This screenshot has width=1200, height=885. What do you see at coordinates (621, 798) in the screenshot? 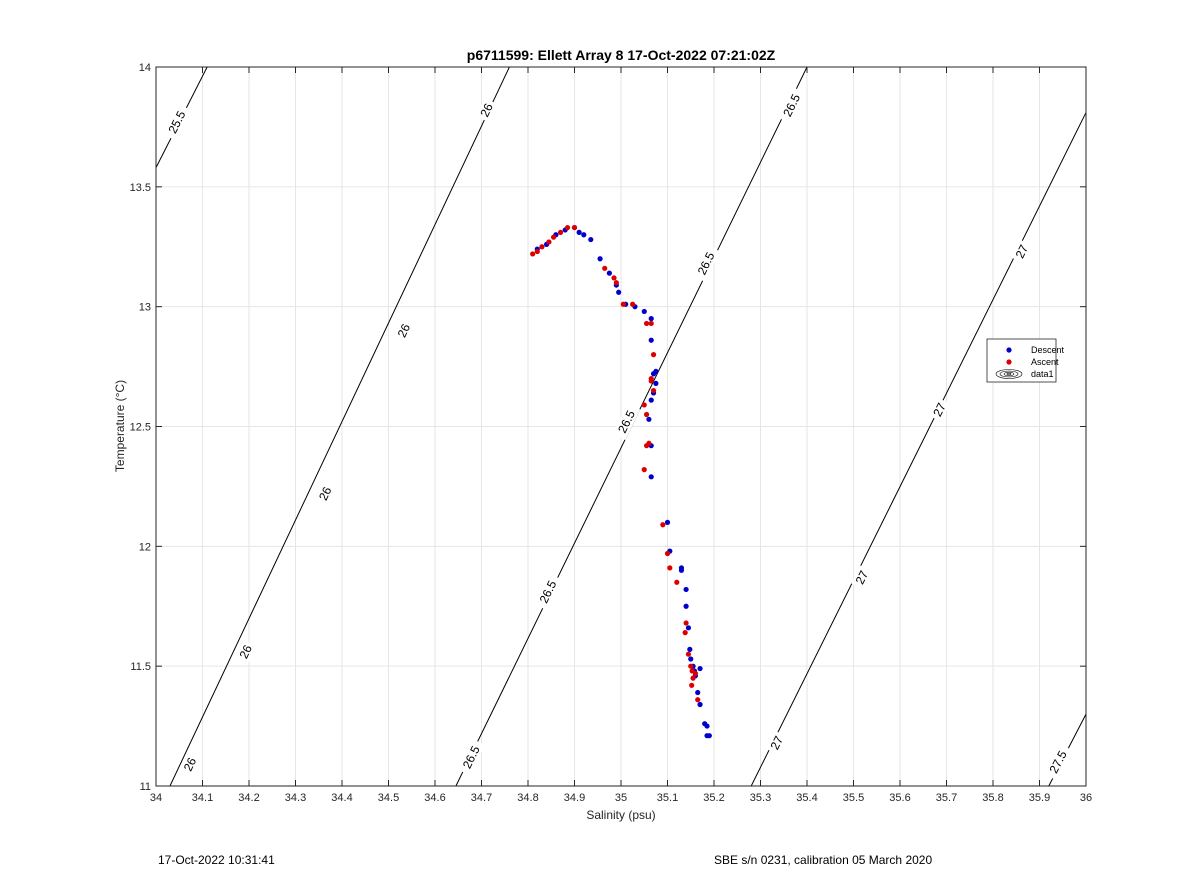
I see `x-tick-label: 35` at bounding box center [621, 798].